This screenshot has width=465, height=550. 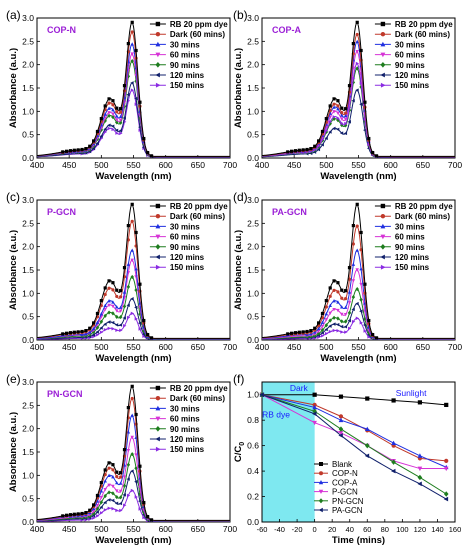 I want to click on x-tick-label: 160, so click(x=455, y=529).